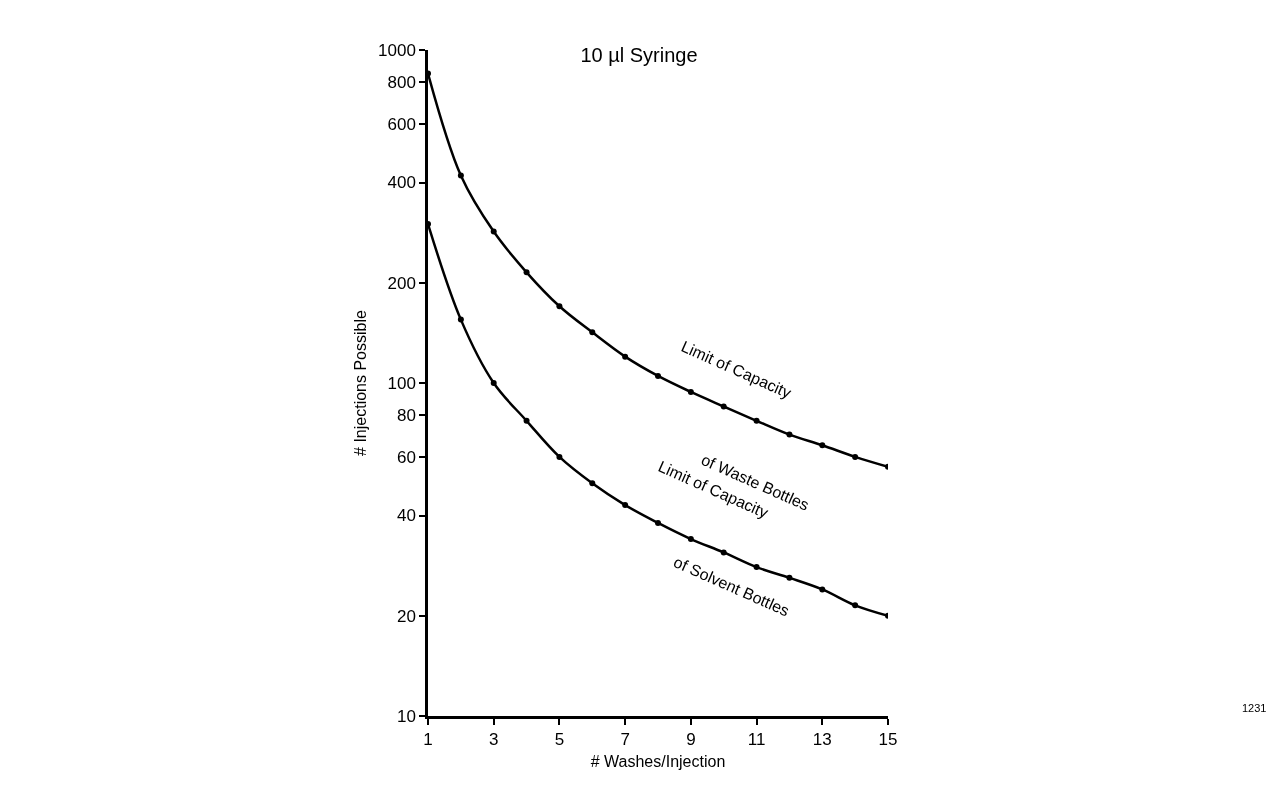 The height and width of the screenshot is (796, 1278). What do you see at coordinates (428, 740) in the screenshot?
I see `x-tick-label: 1` at bounding box center [428, 740].